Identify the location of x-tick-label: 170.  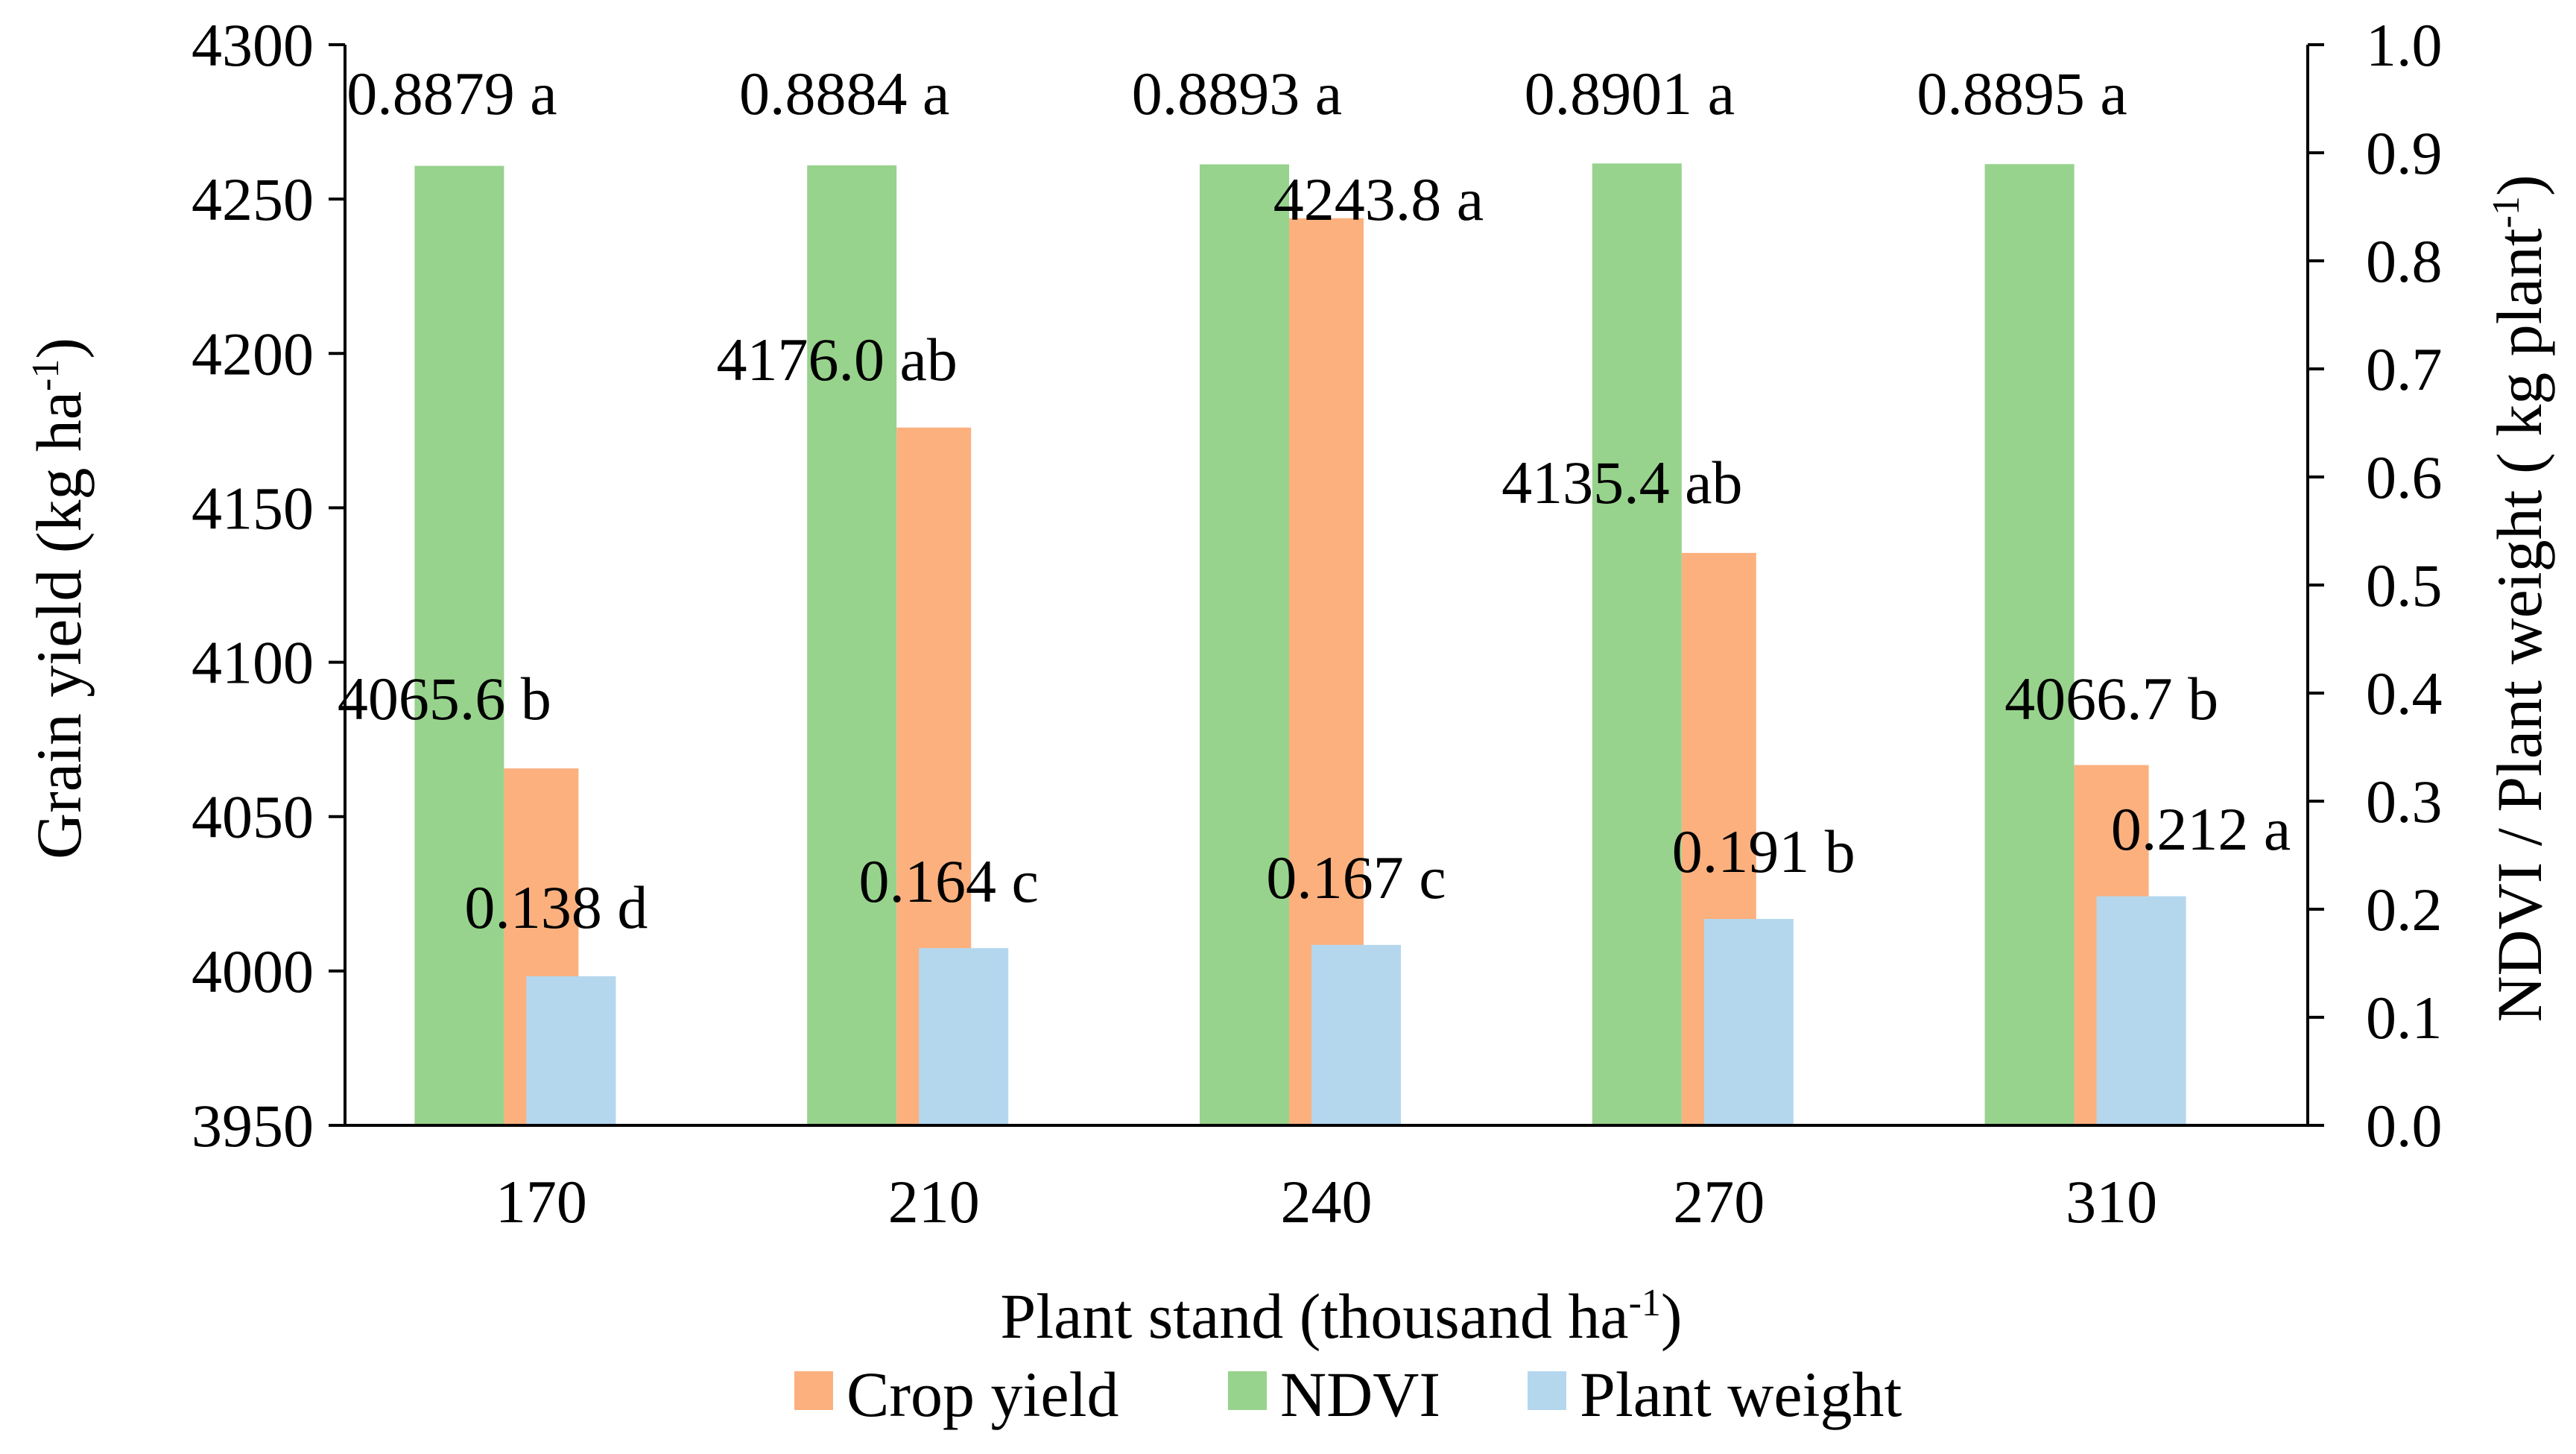
(541, 1202).